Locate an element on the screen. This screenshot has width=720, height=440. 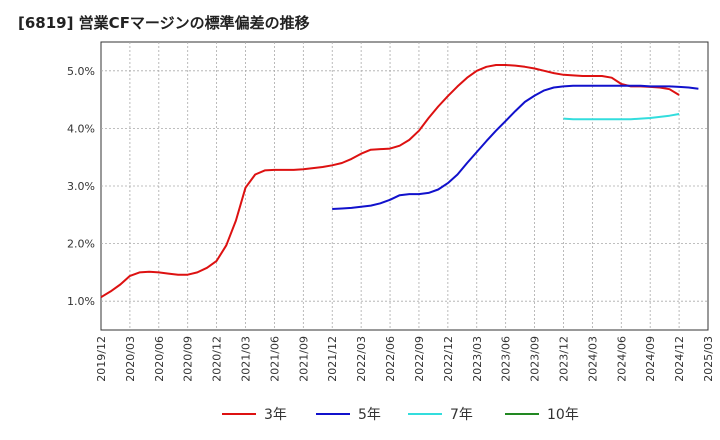
legend-label: 3年 is located at coordinates (275, 415).